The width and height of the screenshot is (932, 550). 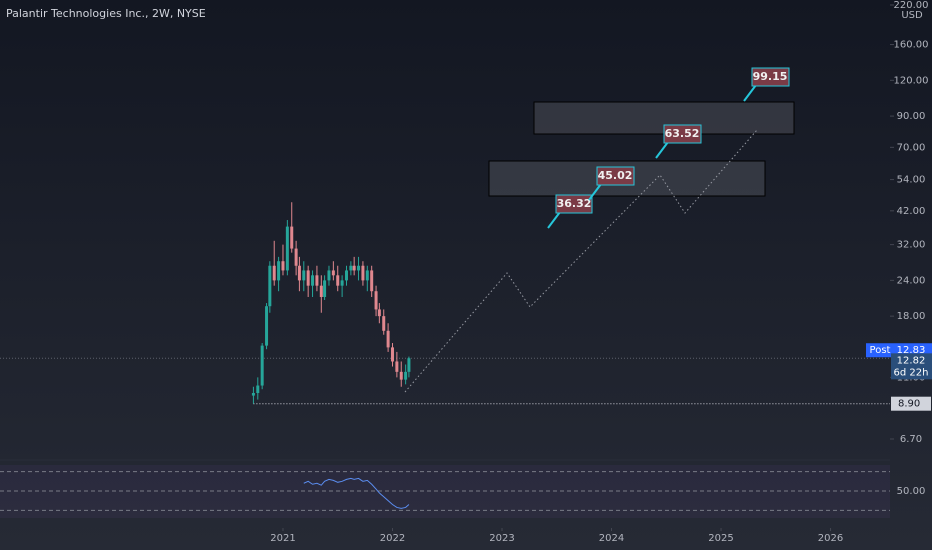 What do you see at coordinates (574, 203) in the screenshot?
I see `callout-label: 36.32` at bounding box center [574, 203].